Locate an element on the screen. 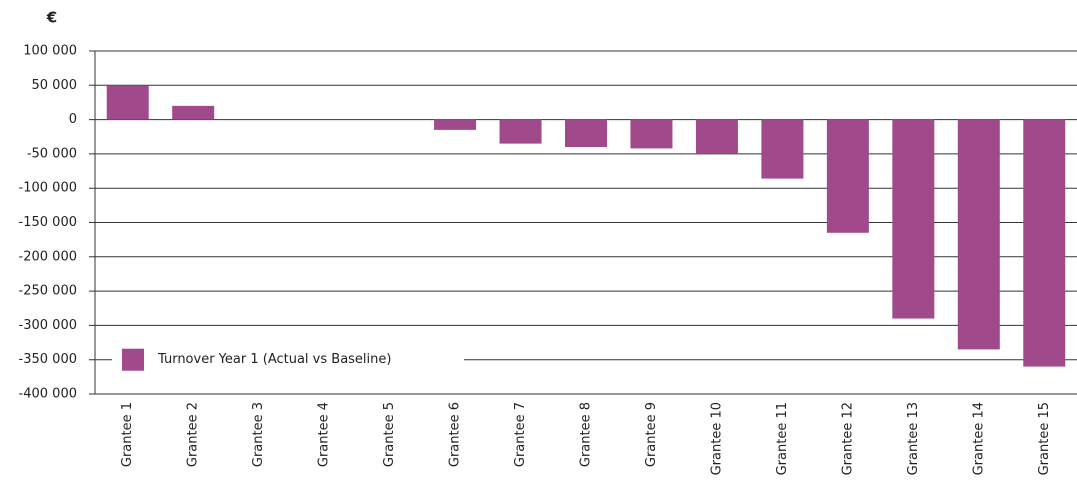 The width and height of the screenshot is (1077, 490). x-tick-label: Grantee 1 is located at coordinates (127, 434).